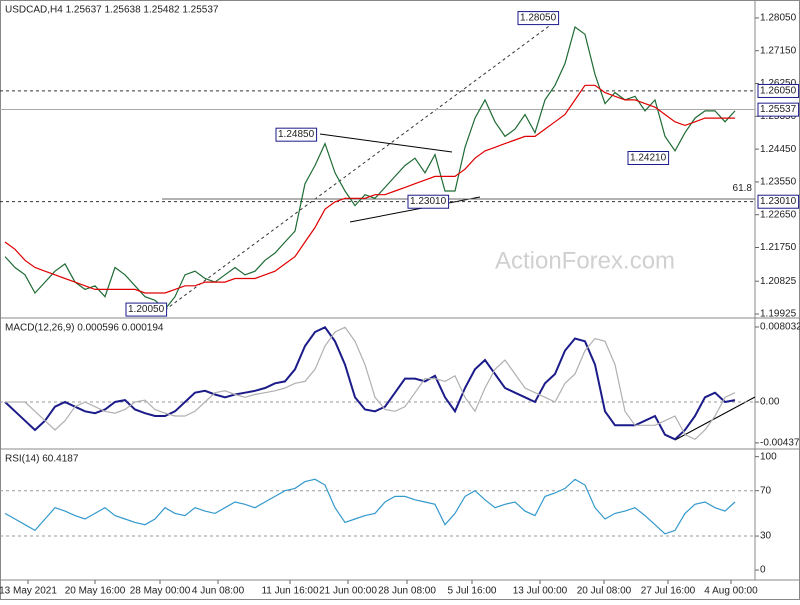 The height and width of the screenshot is (605, 800). I want to click on y-tick-label: 1.28050, so click(778, 18).